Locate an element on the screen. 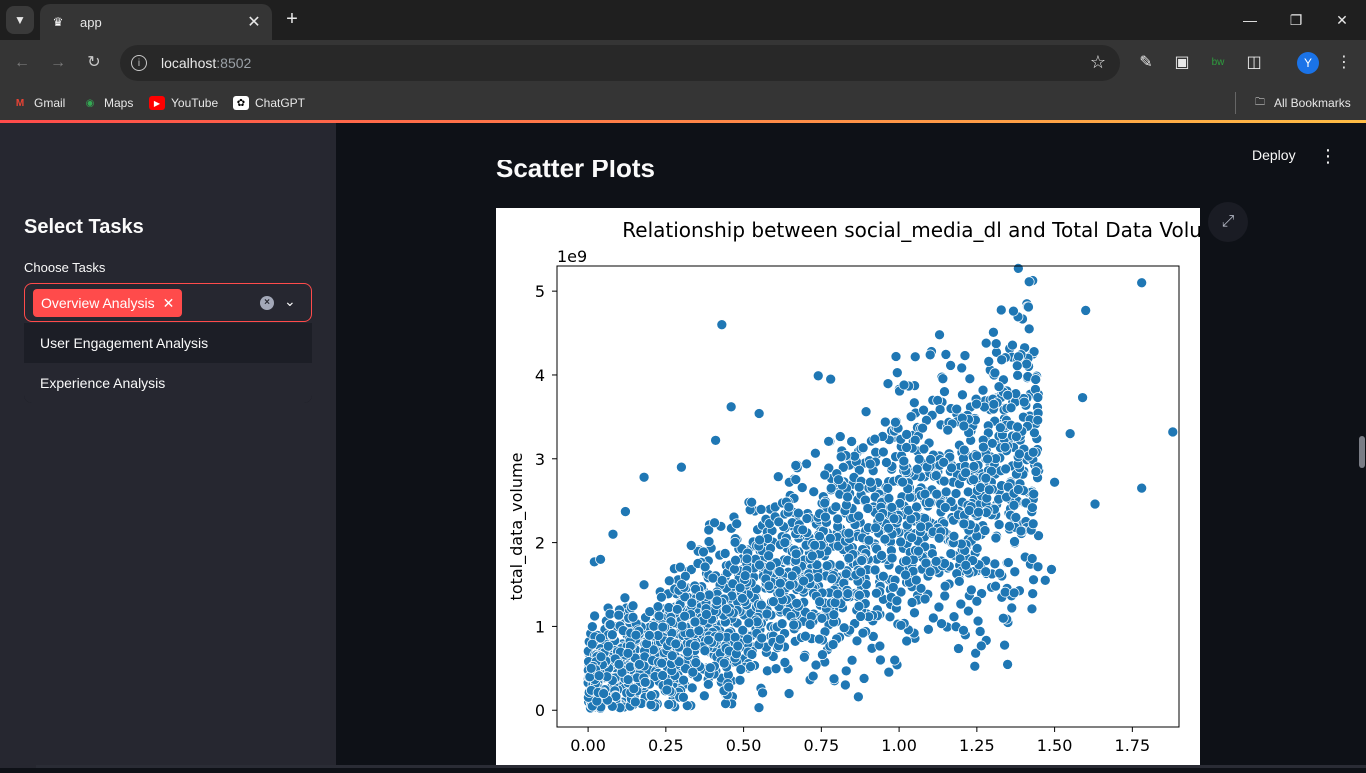 Image resolution: width=1366 pixels, height=773 pixels. all-bookmarks: 🗀 All Bookmarks is located at coordinates (1301, 103).